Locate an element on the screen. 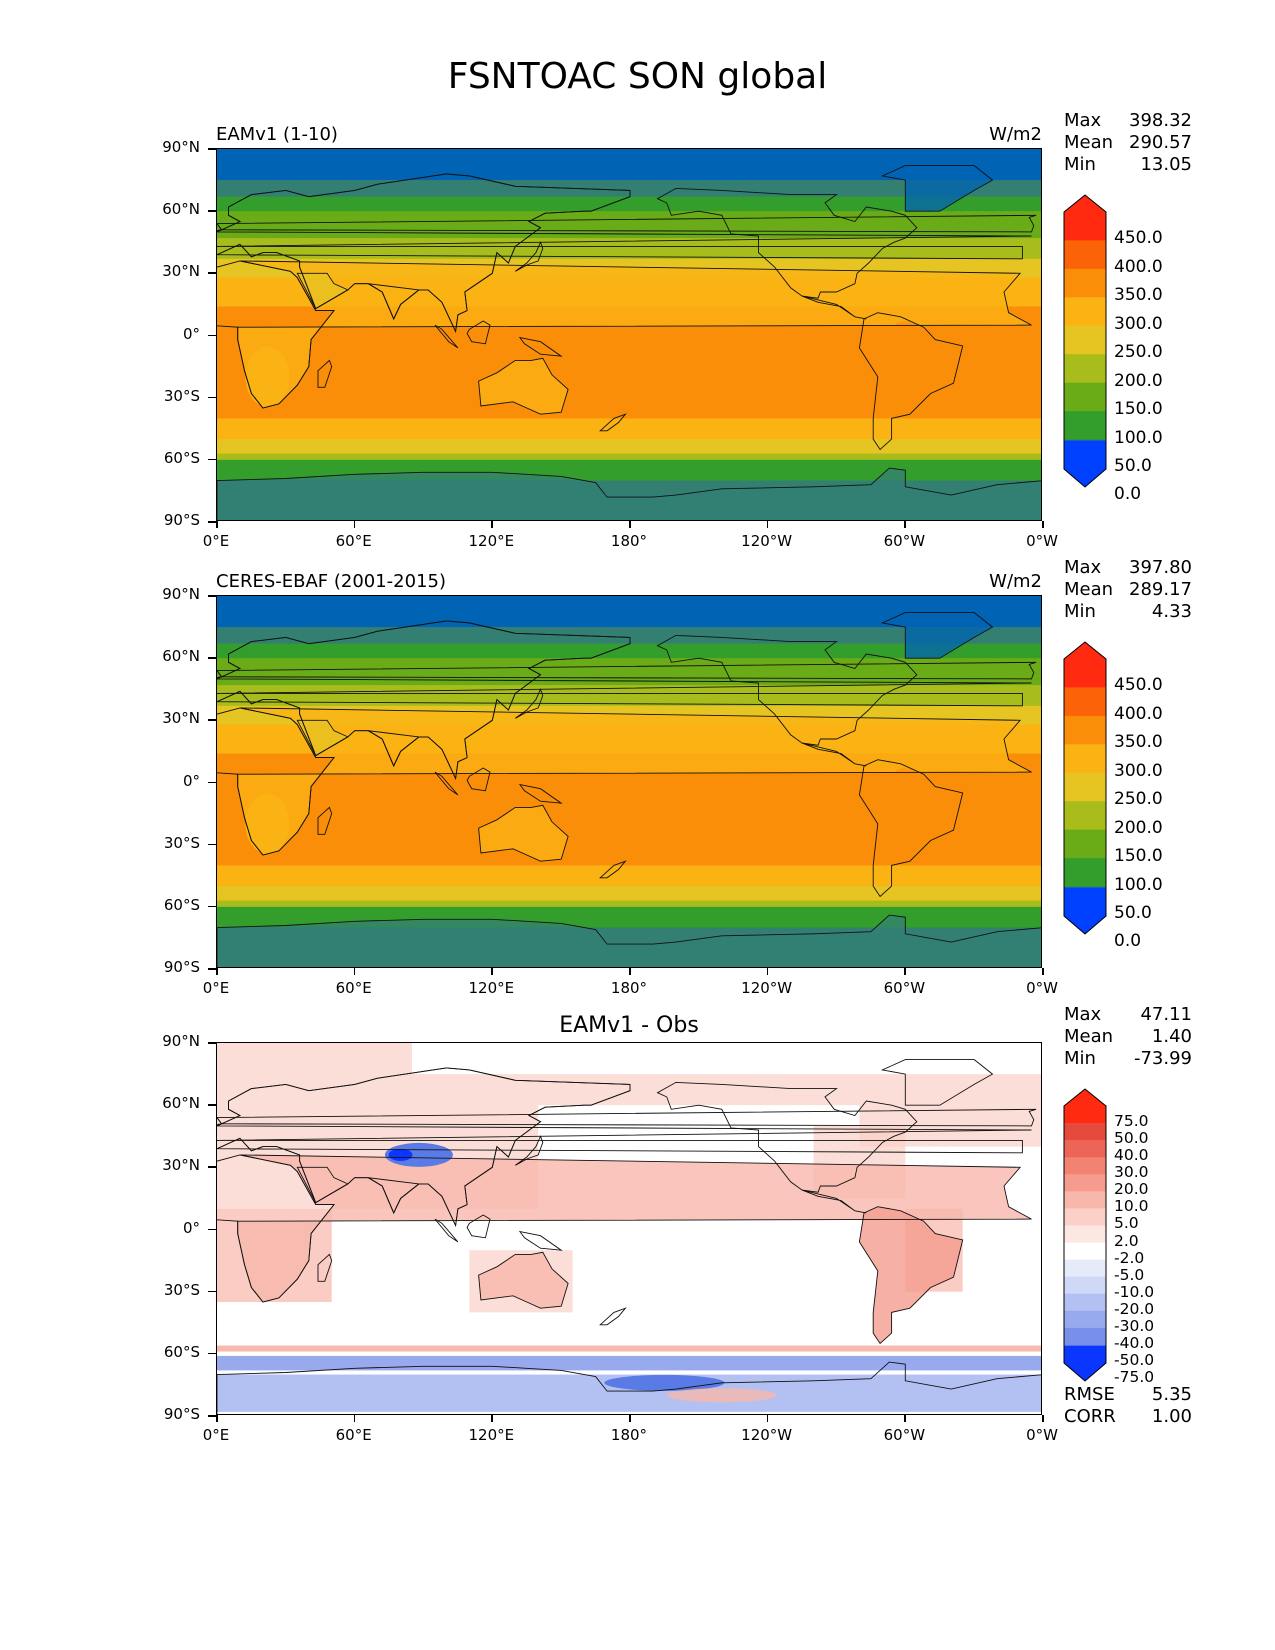  stat-value: 1.40 is located at coordinates (1171, 1036).